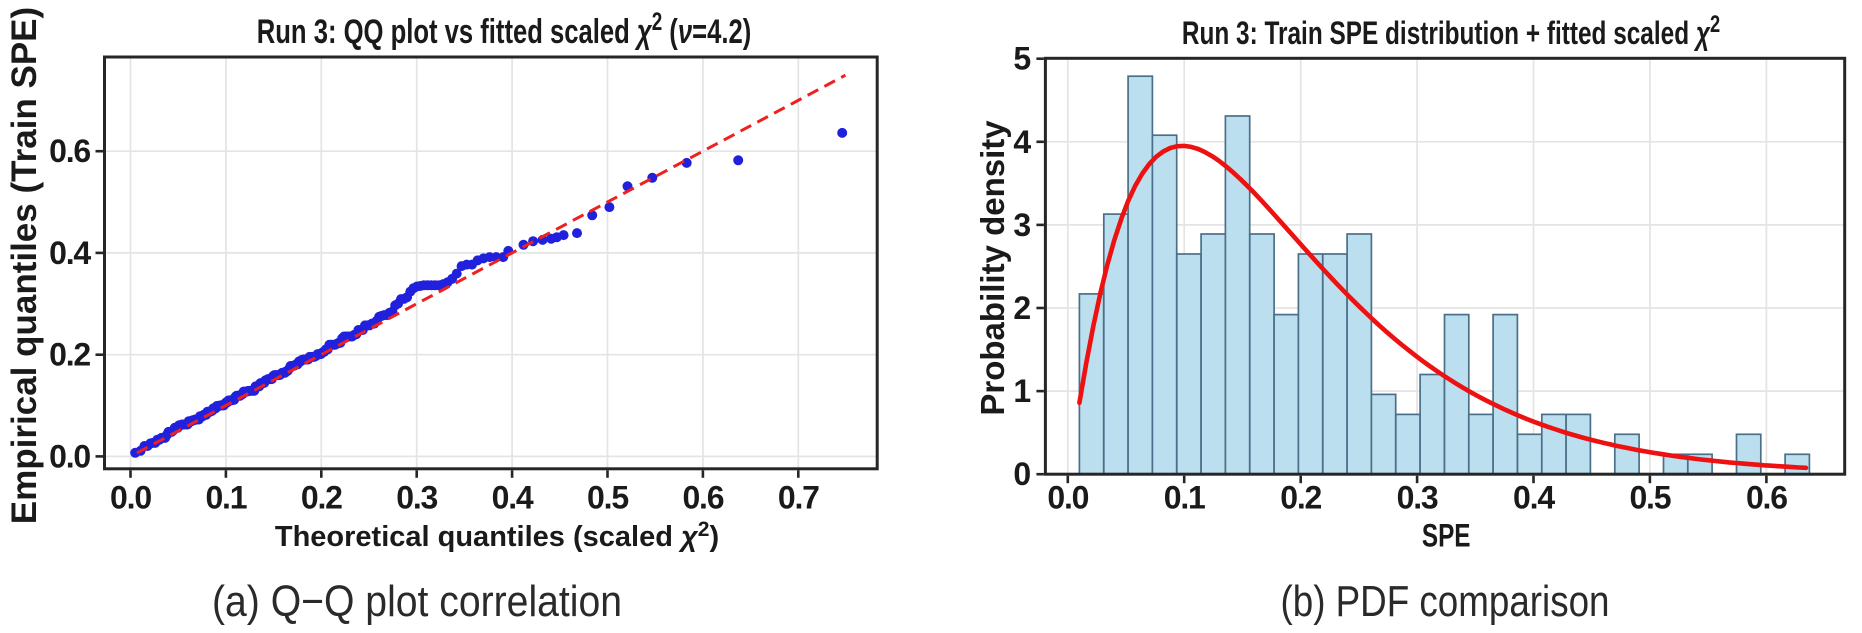  What do you see at coordinates (1445, 601) in the screenshot?
I see `svg-text: (b) PDF comparison` at bounding box center [1445, 601].